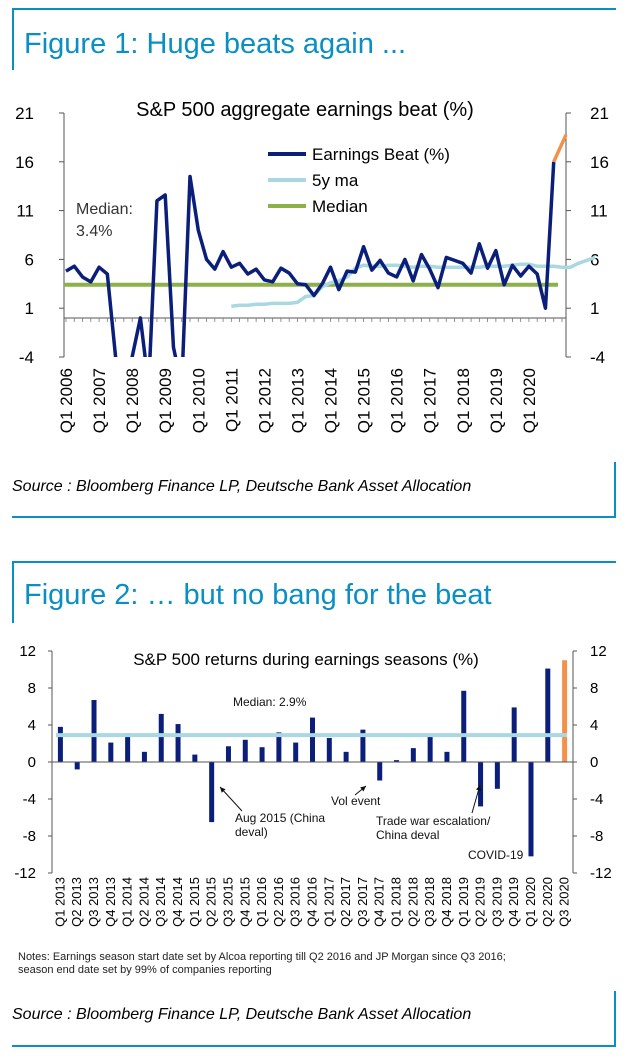 The image size is (632, 1060). Describe the element at coordinates (412, 902) in the screenshot. I see `x-tick-label: Q2 2018` at that location.